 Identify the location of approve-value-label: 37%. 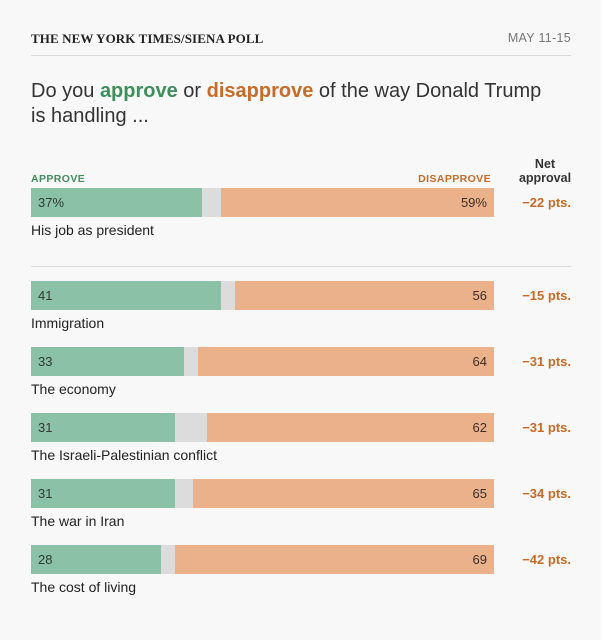
(51, 202).